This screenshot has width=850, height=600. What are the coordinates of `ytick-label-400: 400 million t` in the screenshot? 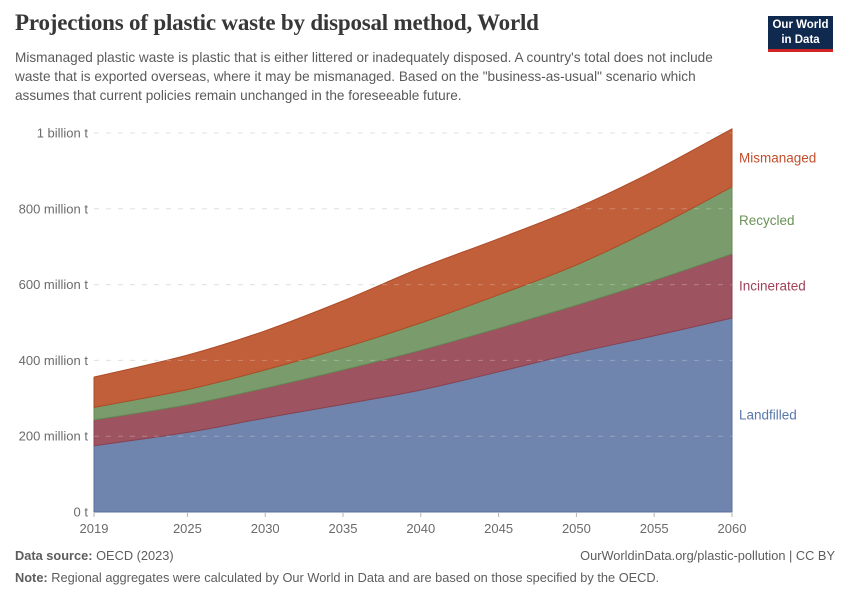 It's located at (54, 360).